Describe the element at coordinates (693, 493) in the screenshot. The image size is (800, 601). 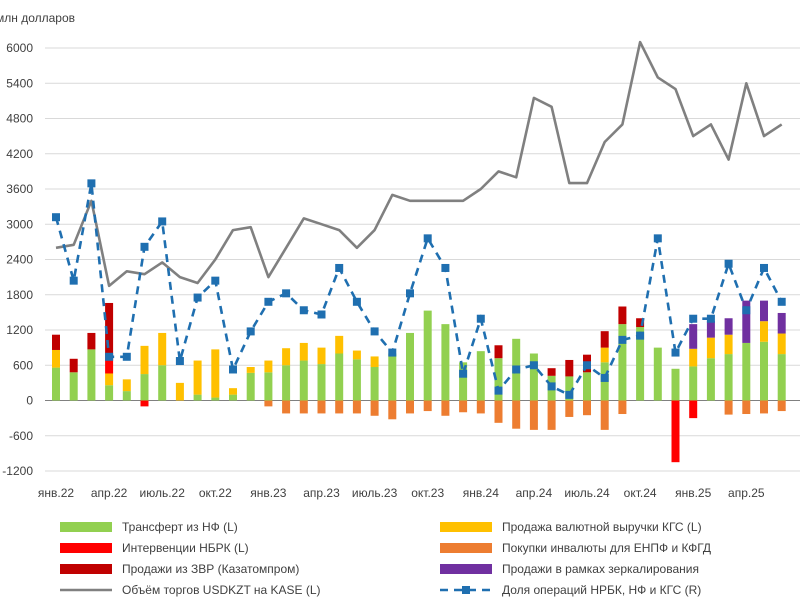
I see `x-tick-label: янв.25` at that location.